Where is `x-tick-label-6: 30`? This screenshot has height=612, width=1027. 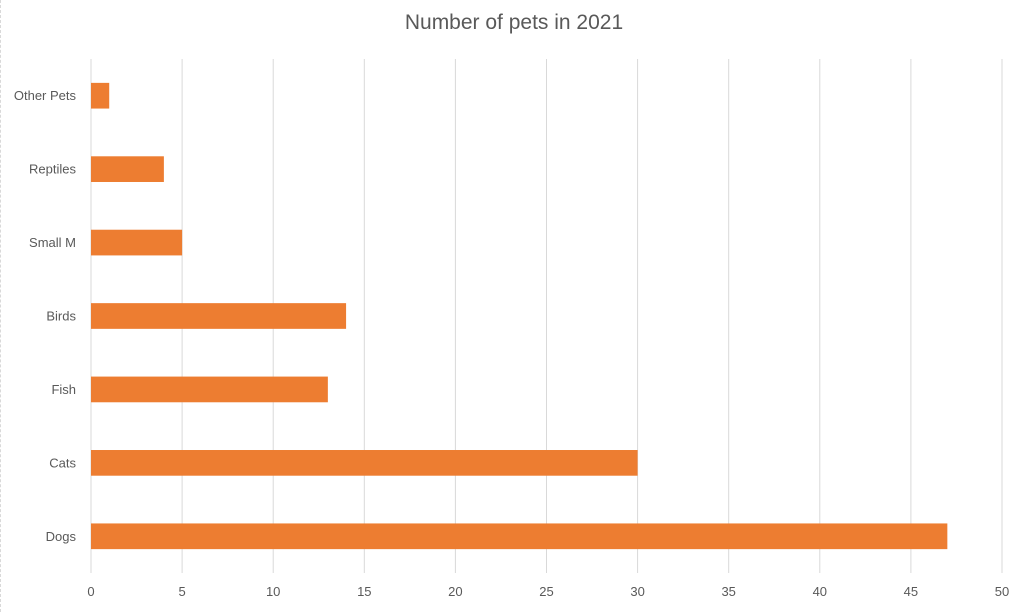
x-tick-label-6: 30 is located at coordinates (637, 591).